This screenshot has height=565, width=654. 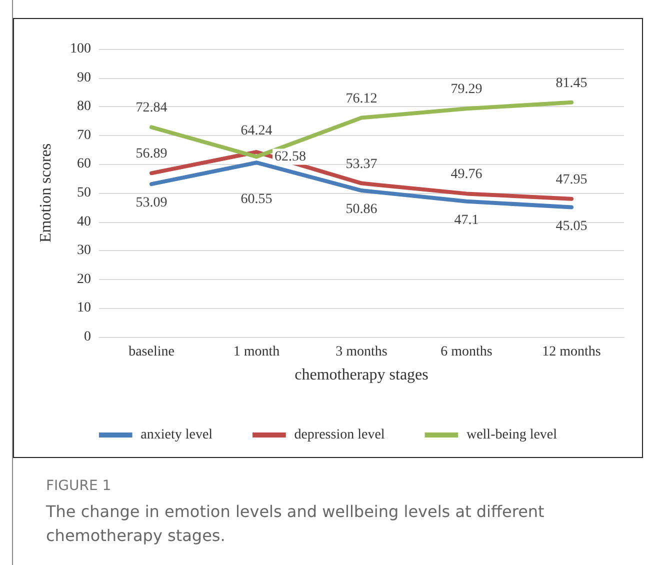 I want to click on text: FIGURE 1, so click(x=79, y=486).